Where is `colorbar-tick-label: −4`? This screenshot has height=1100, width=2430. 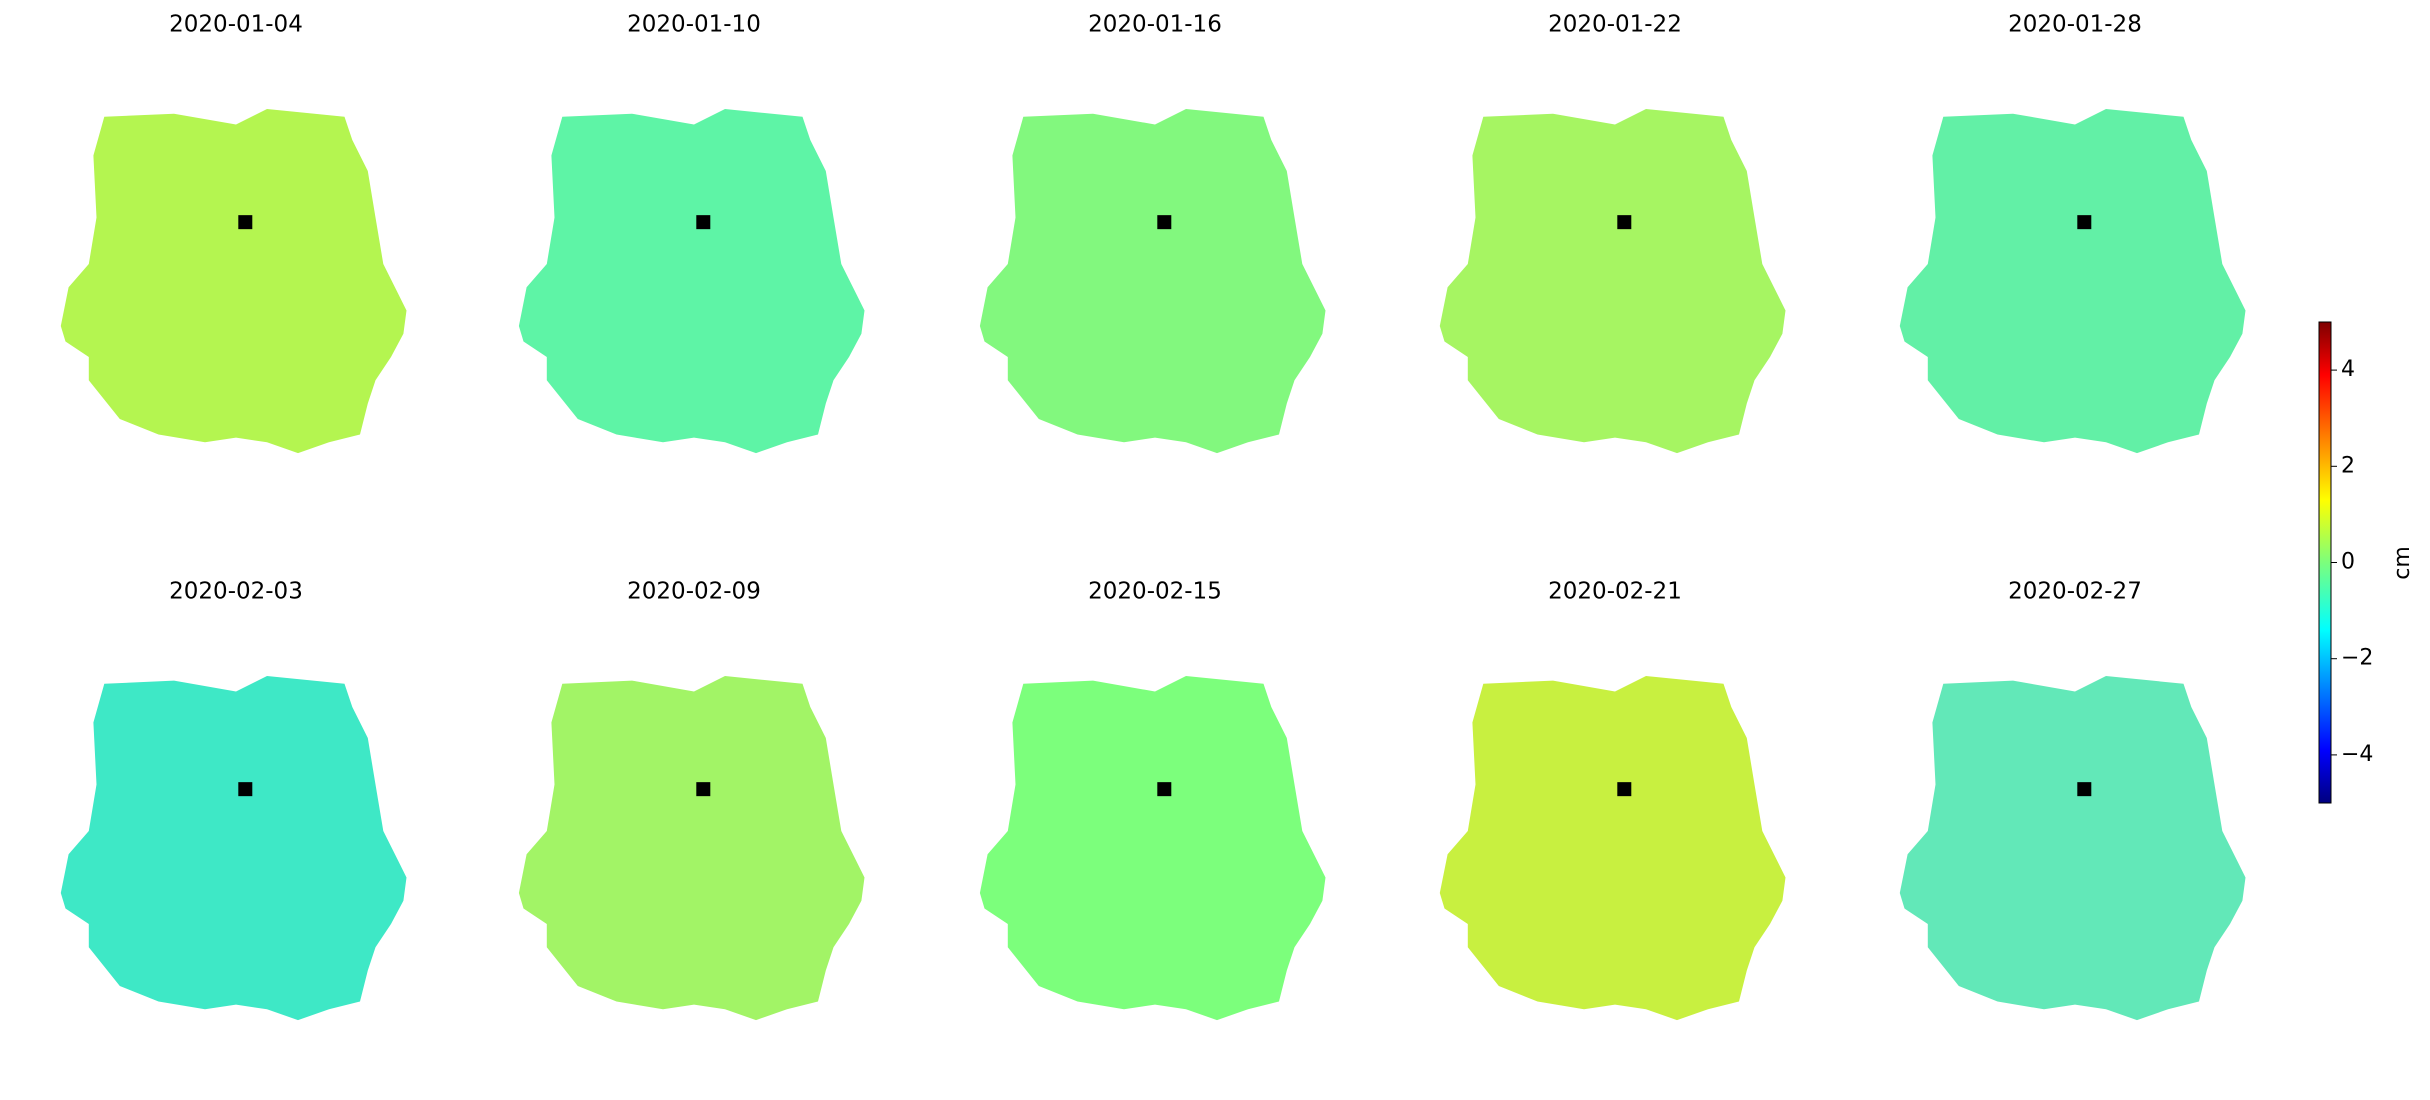 colorbar-tick-label: −4 is located at coordinates (2357, 754).